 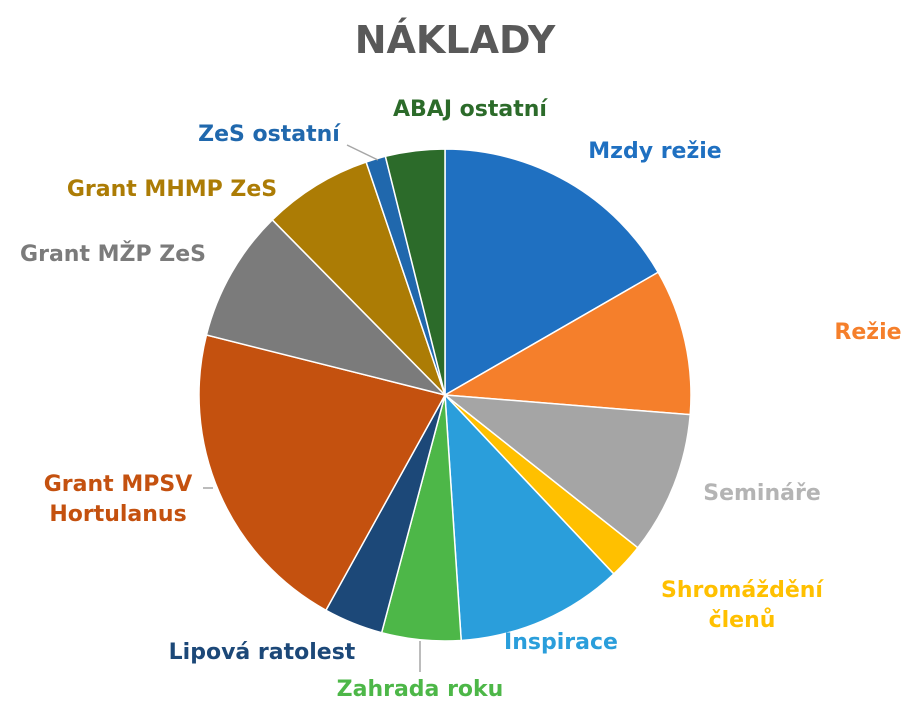 What do you see at coordinates (362, 152) in the screenshot?
I see `leader-line` at bounding box center [362, 152].